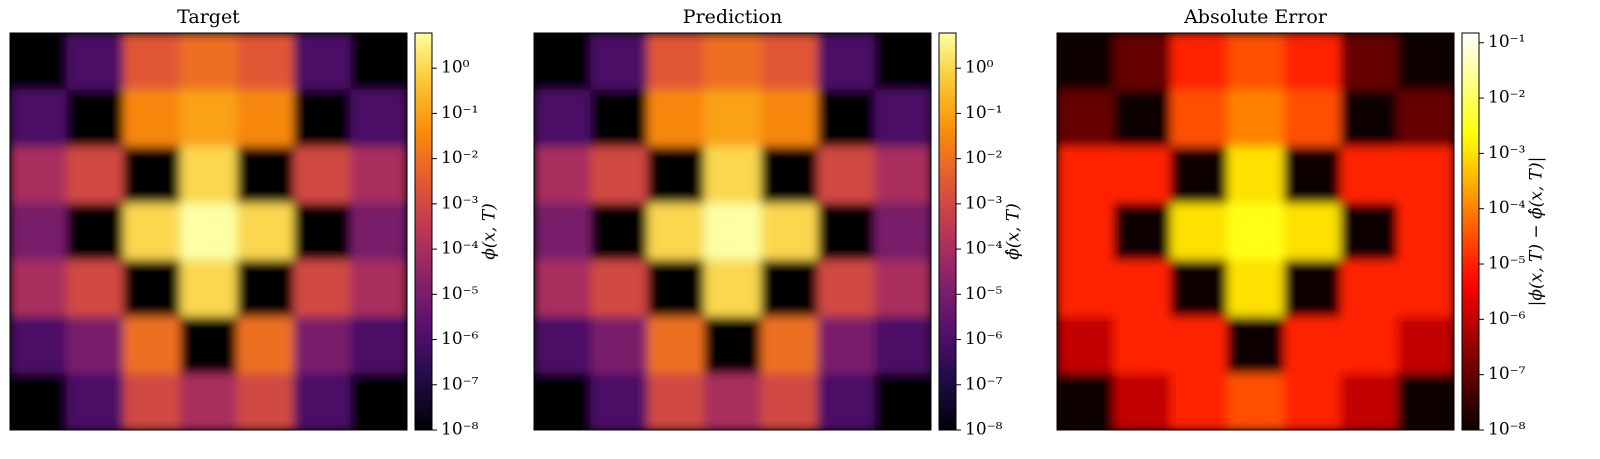 The height and width of the screenshot is (459, 1600). Describe the element at coordinates (1537, 232) in the screenshot. I see `colorbar-label: |ϕ(x, T) − ϕ̂(x, T)|` at that location.